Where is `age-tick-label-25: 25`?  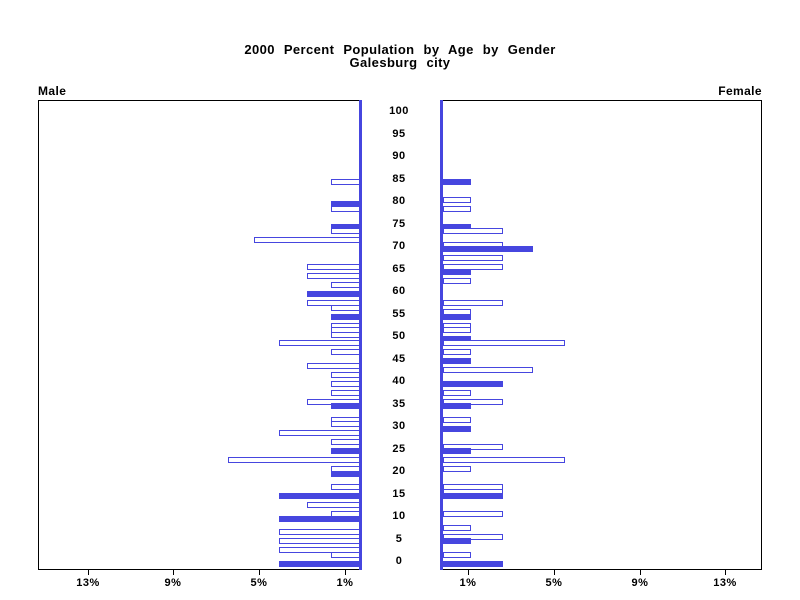
age-tick-label-25: 25 is located at coordinates (399, 448).